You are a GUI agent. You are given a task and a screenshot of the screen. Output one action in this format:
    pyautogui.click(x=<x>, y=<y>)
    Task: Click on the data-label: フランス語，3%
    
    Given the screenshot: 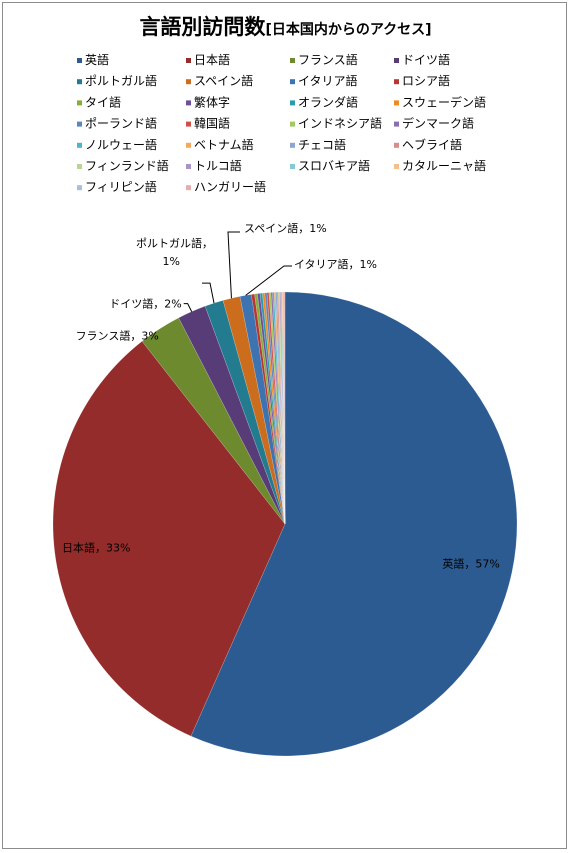 What is the action you would take?
    pyautogui.click(x=117, y=335)
    